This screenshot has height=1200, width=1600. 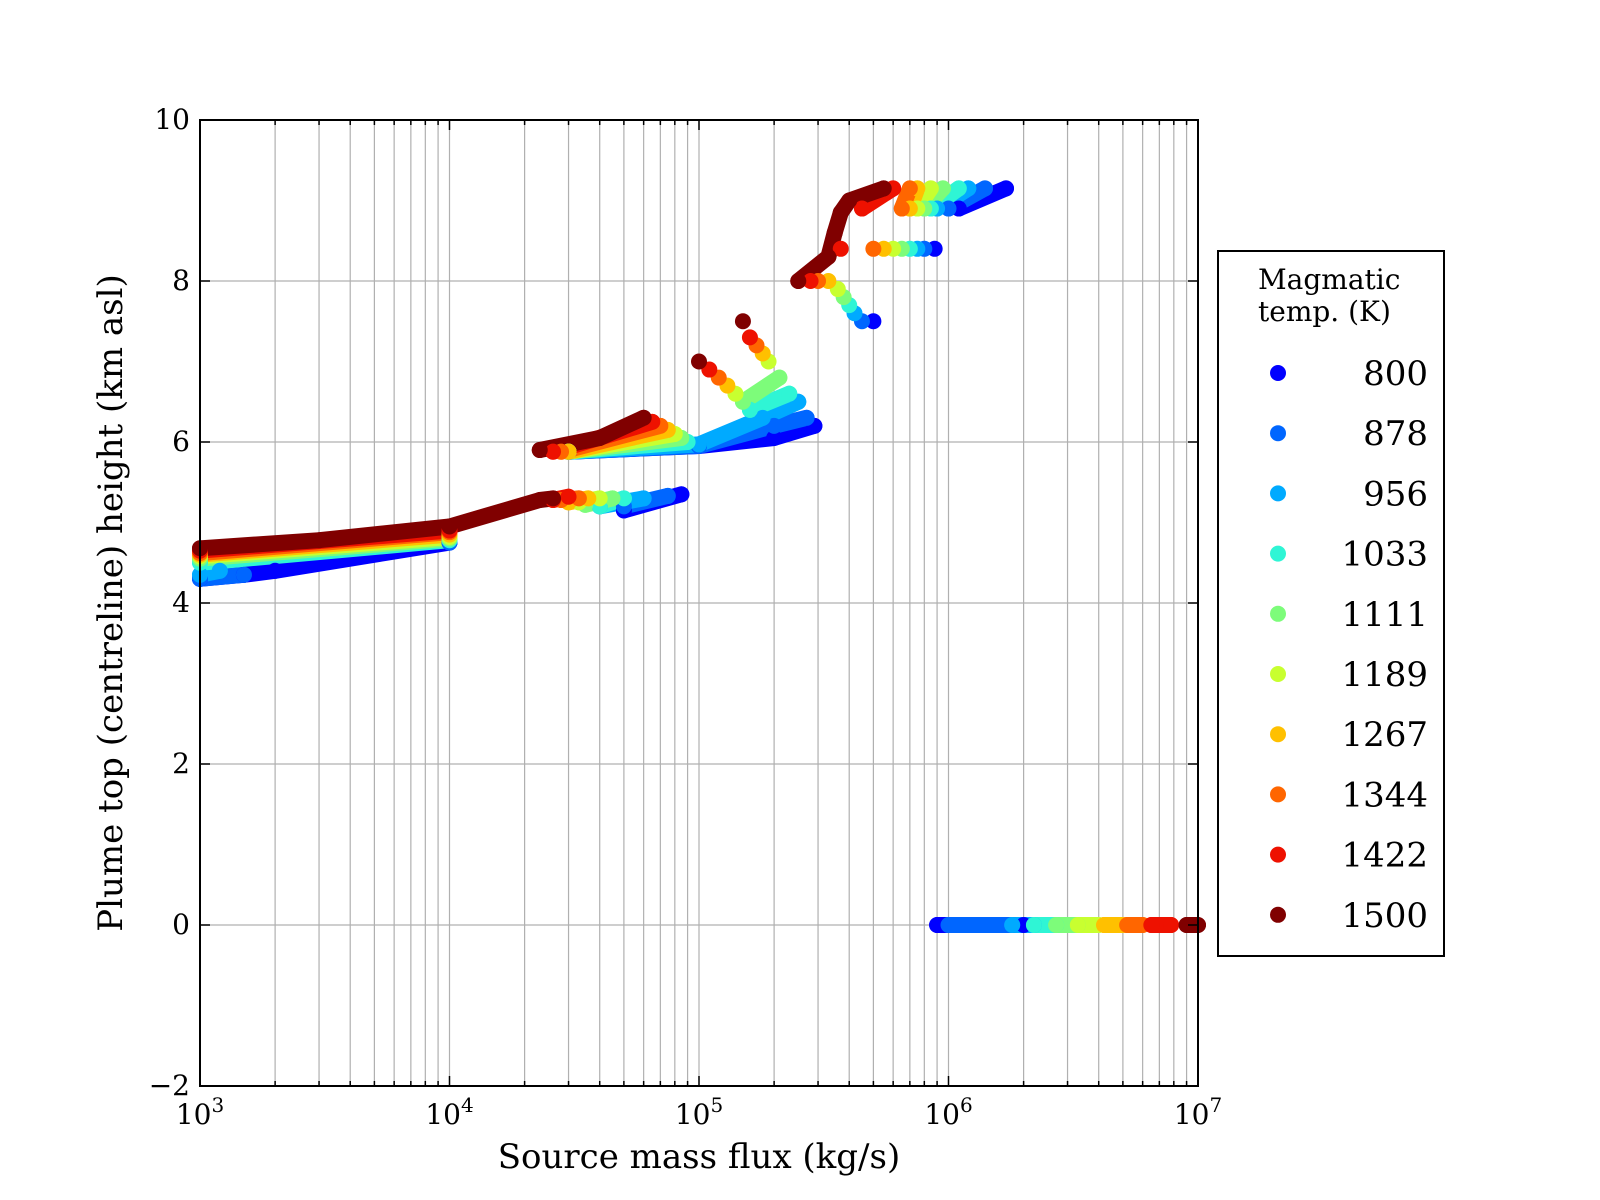 I want to click on legend-label: 878, so click(x=1395, y=434).